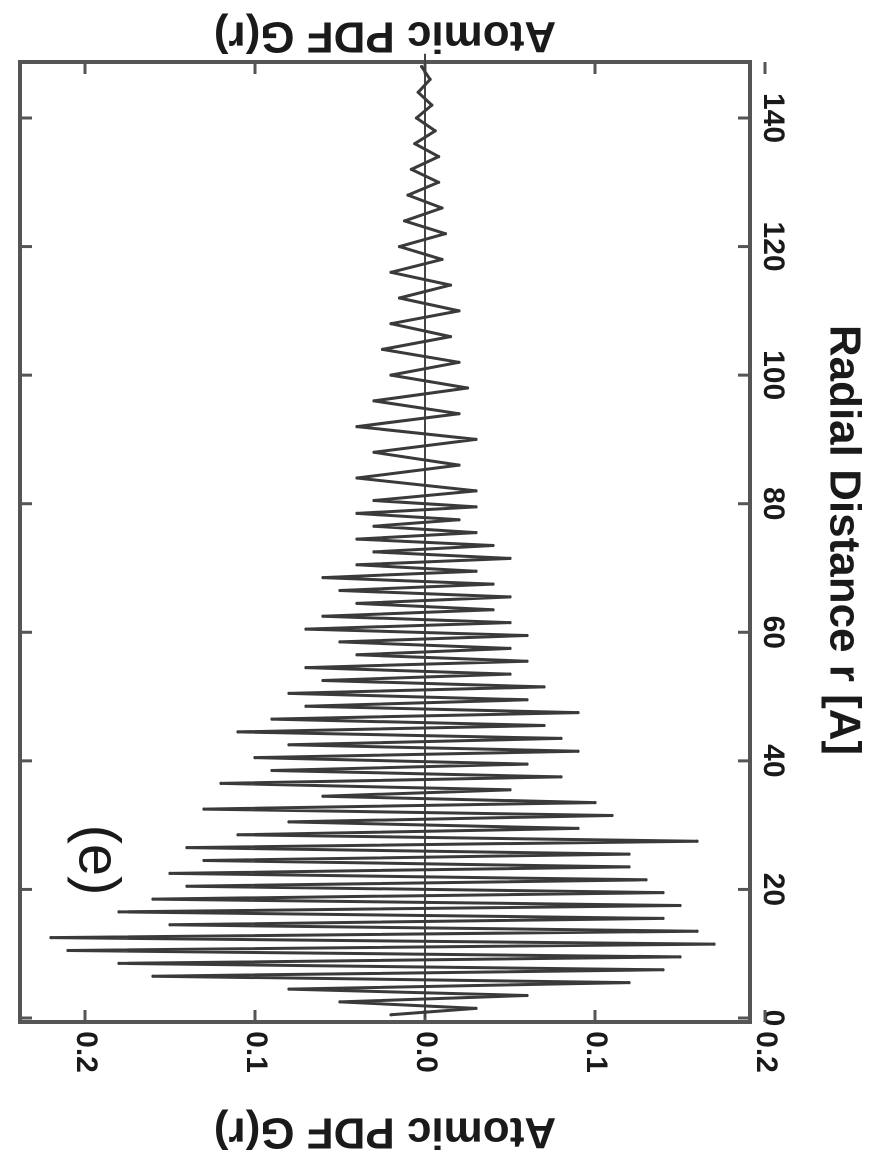 The height and width of the screenshot is (1165, 877). Describe the element at coordinates (426, 1052) in the screenshot. I see `y-tick-label: 0.0` at that location.